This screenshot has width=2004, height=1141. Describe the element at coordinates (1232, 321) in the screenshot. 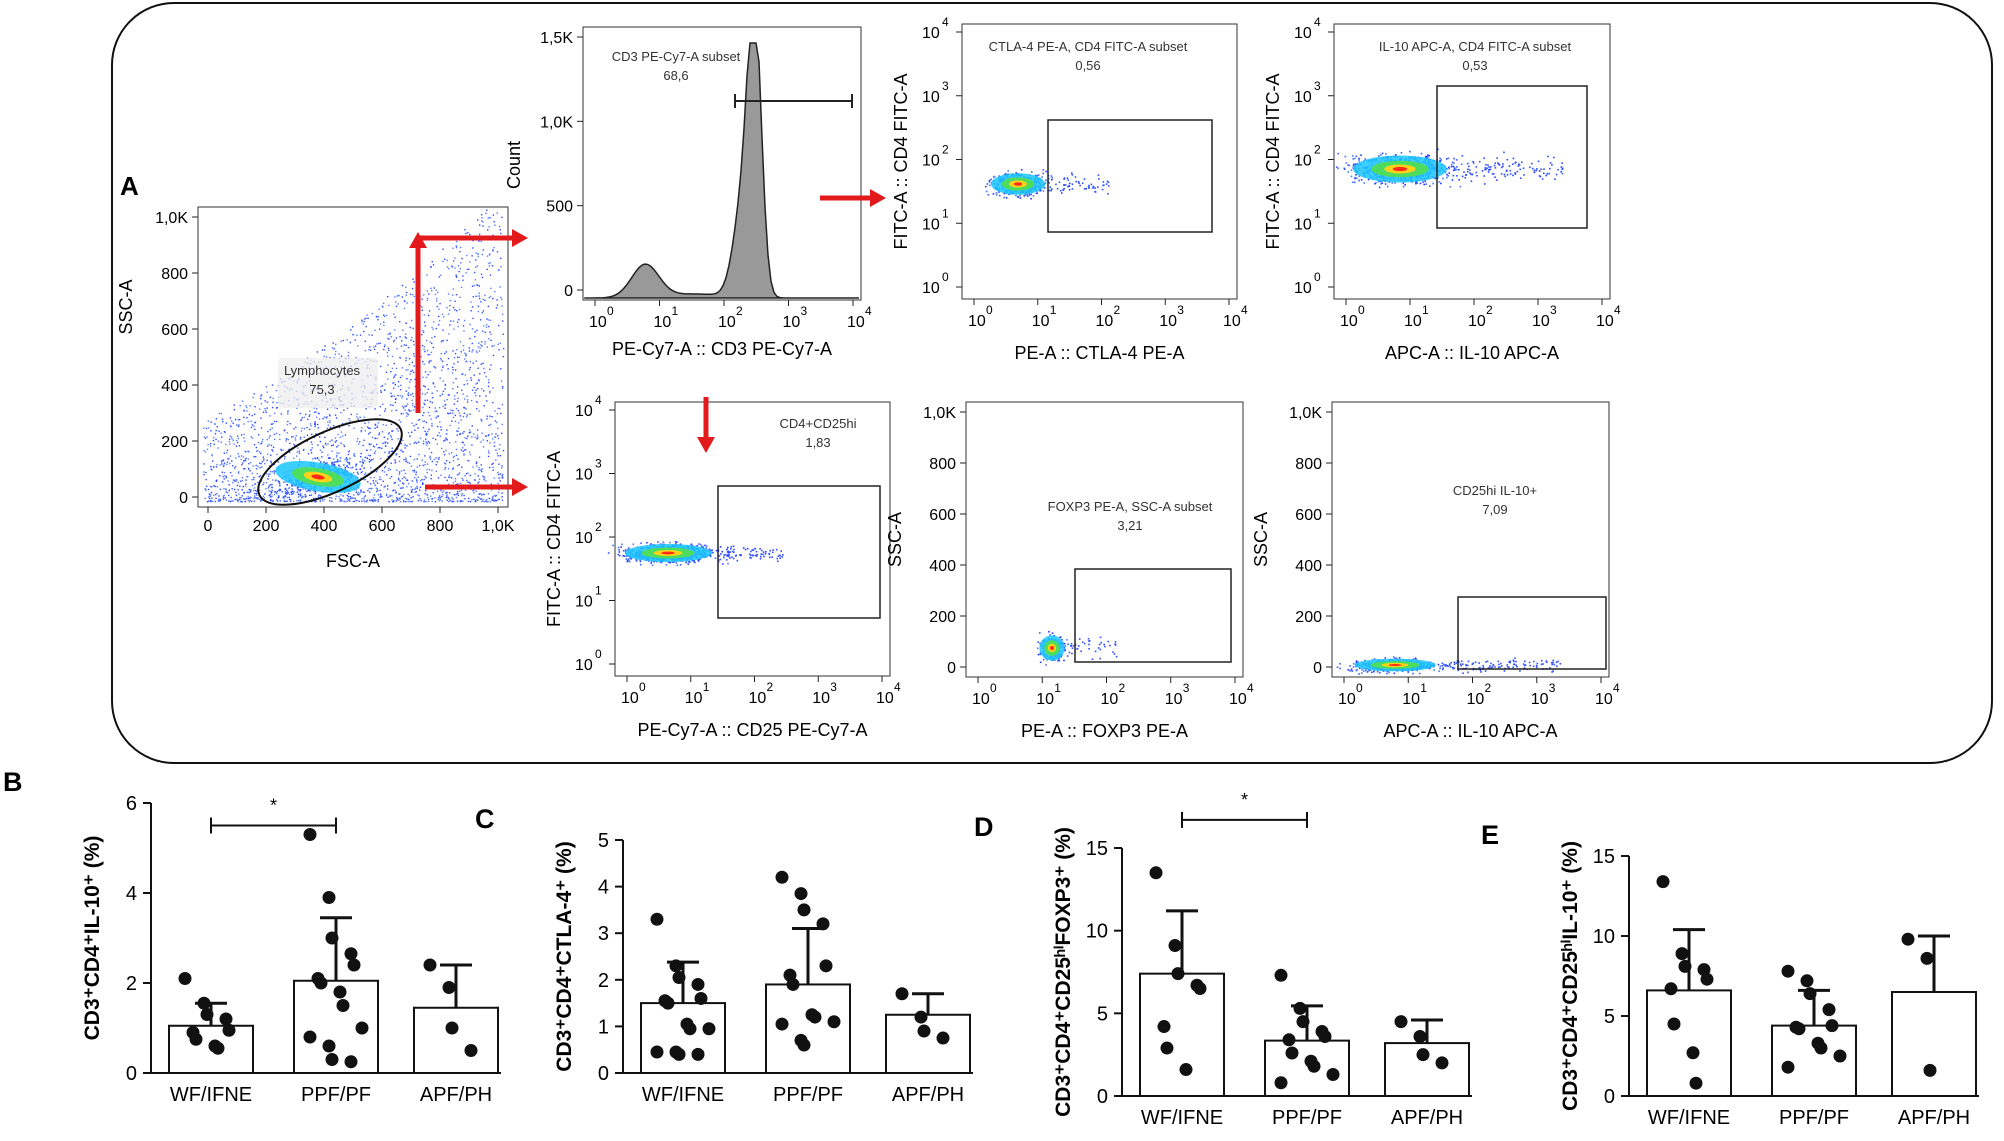

I see `plot-ctla4-xtick-base: 10` at that location.